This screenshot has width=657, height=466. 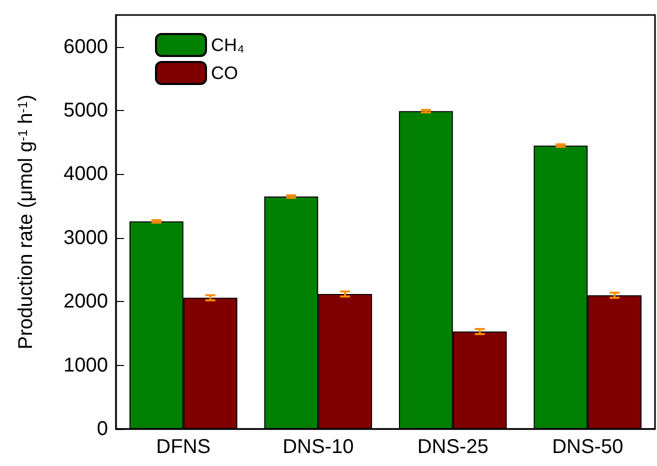 I want to click on x-tick-label: DNS-10, so click(x=318, y=447).